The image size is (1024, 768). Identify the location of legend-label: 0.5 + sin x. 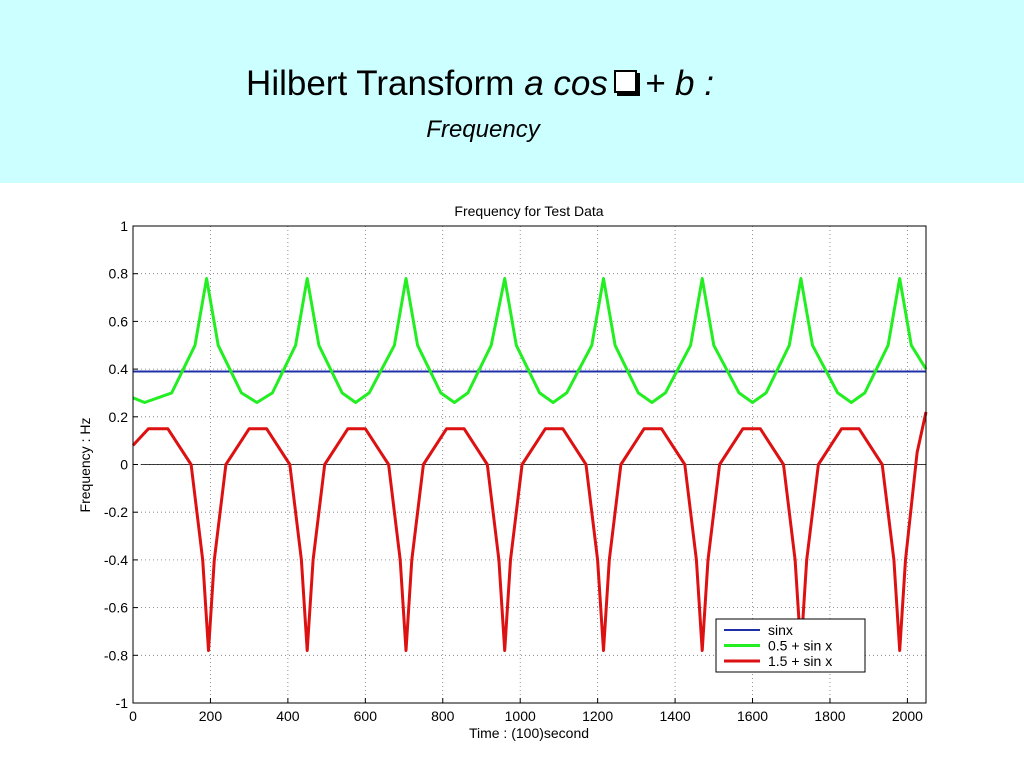
(800, 646).